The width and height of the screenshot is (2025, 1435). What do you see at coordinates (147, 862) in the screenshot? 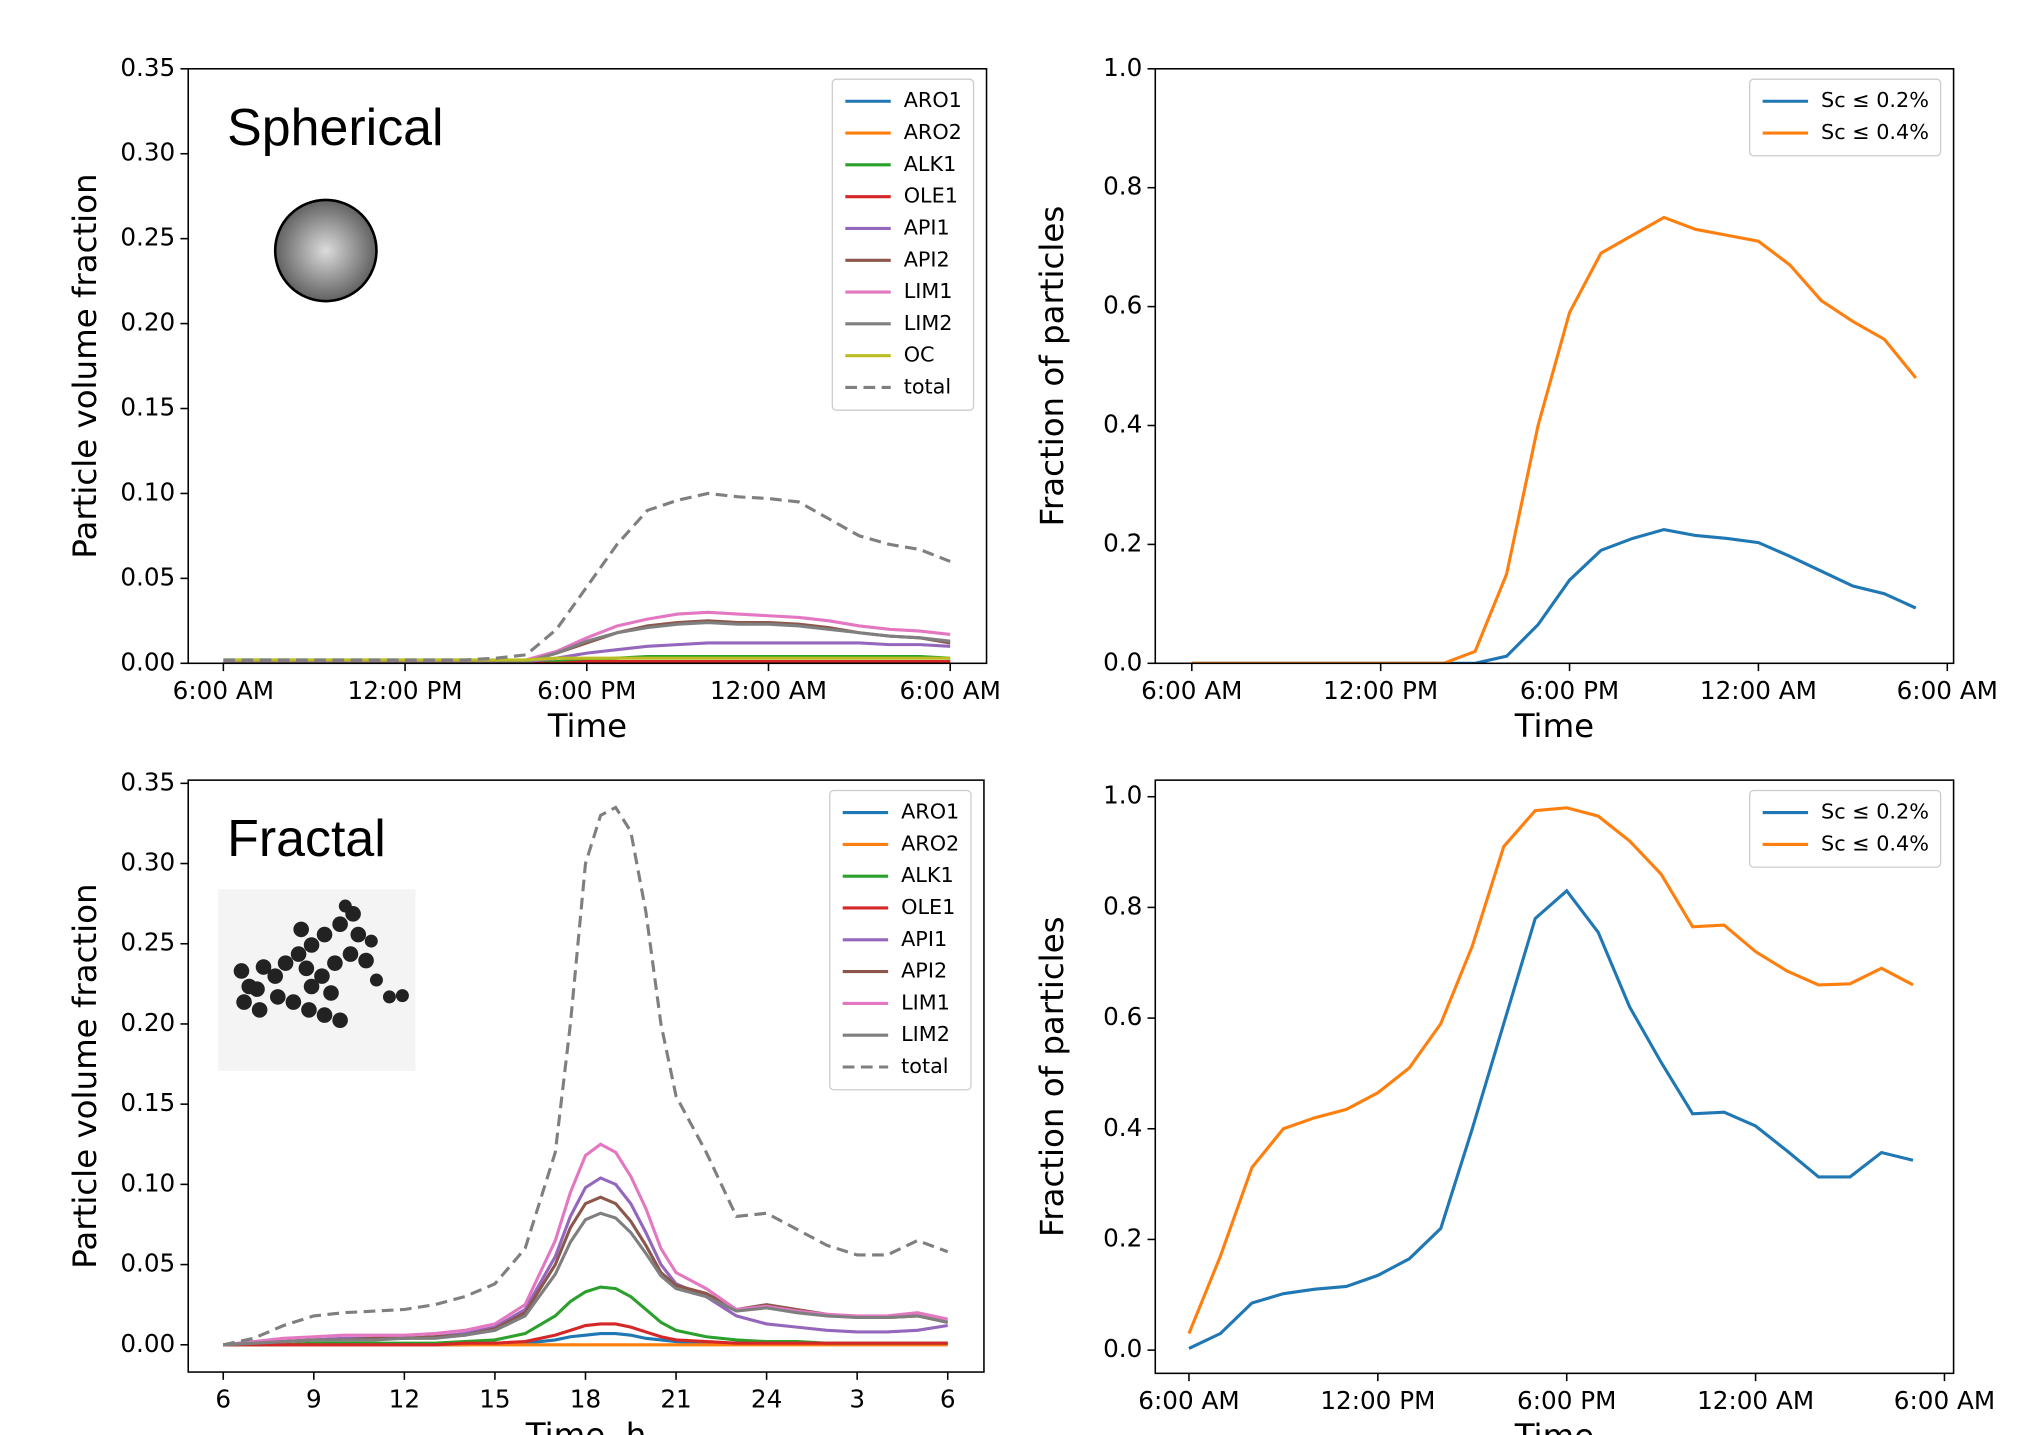
I see `y-tick-label: 0.30` at bounding box center [147, 862].